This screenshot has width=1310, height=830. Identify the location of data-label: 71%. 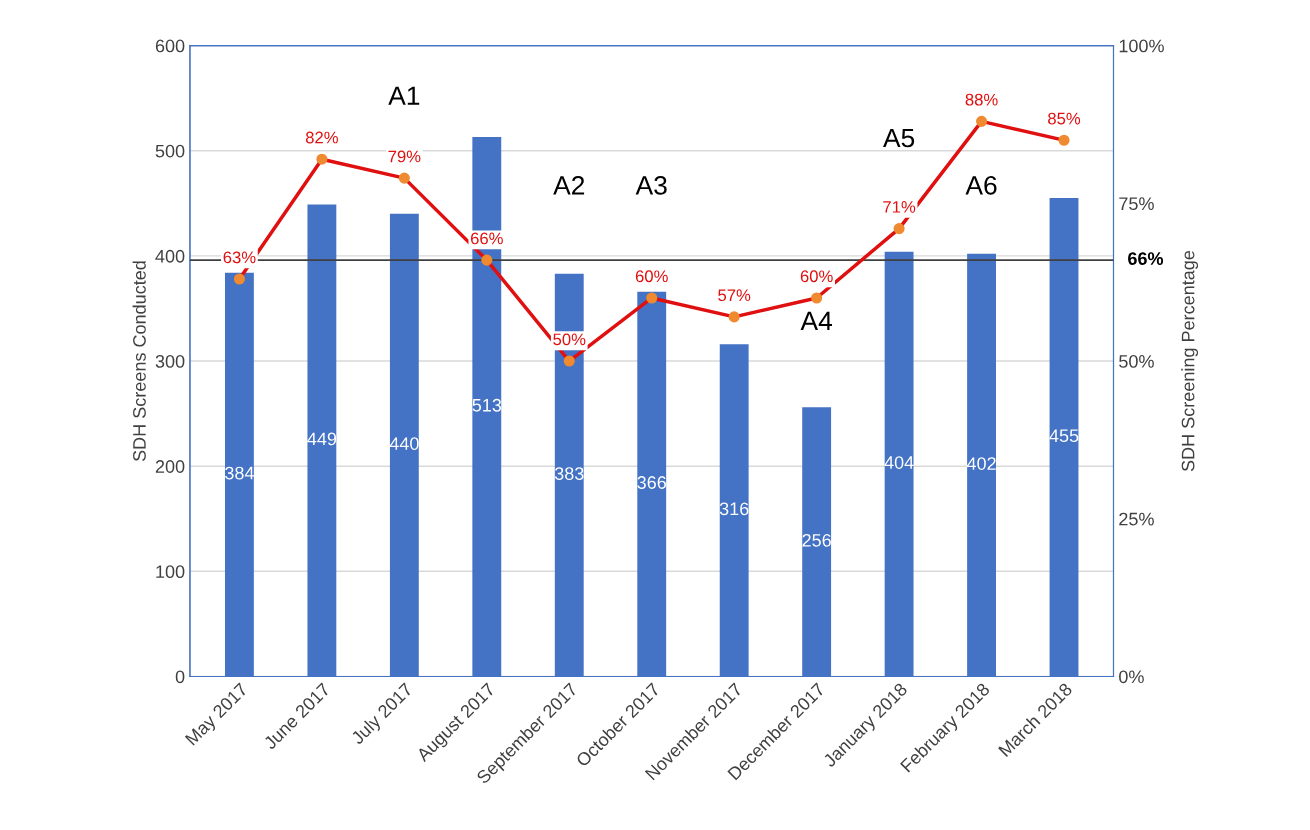
(899, 207).